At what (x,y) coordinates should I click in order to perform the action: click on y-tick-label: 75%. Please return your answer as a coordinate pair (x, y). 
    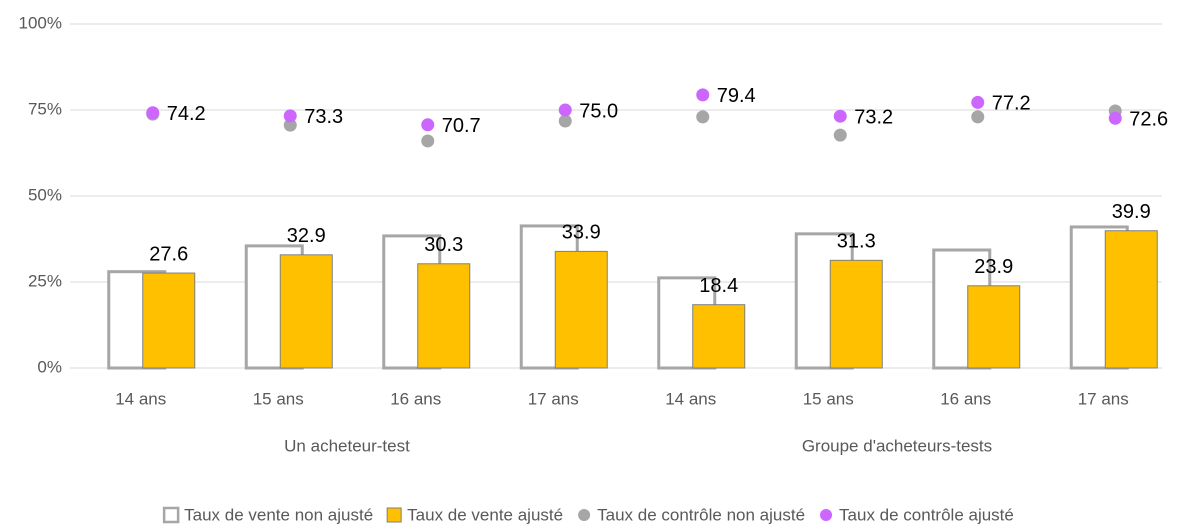
    Looking at the image, I should click on (45, 108).